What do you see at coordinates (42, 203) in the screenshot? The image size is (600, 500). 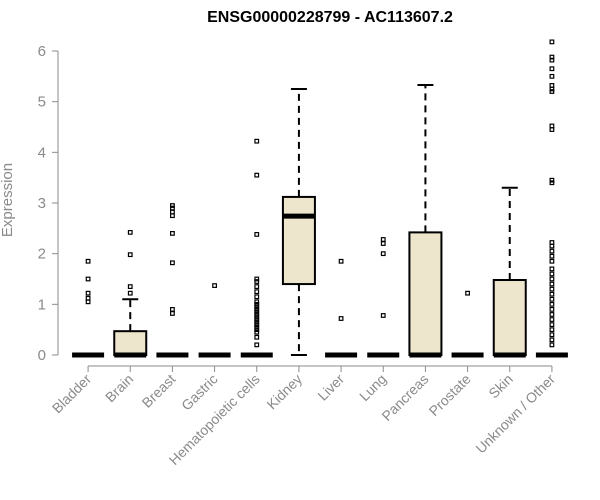 I see `y-tick-label: 3` at bounding box center [42, 203].